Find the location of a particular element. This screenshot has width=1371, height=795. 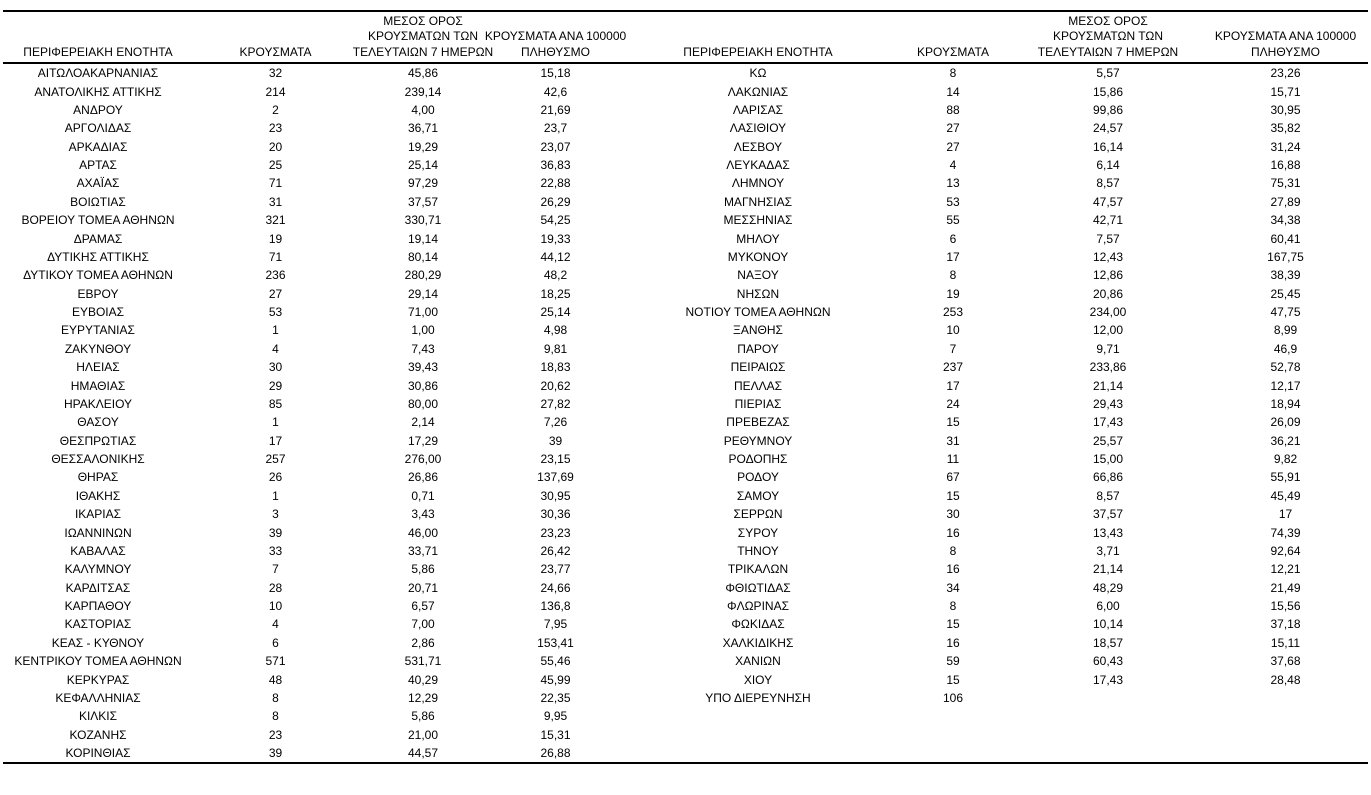

cell-region-right: ΥΠΟ ΔΙΕΡΕΥΝΗΣΗ is located at coordinates (758, 698).